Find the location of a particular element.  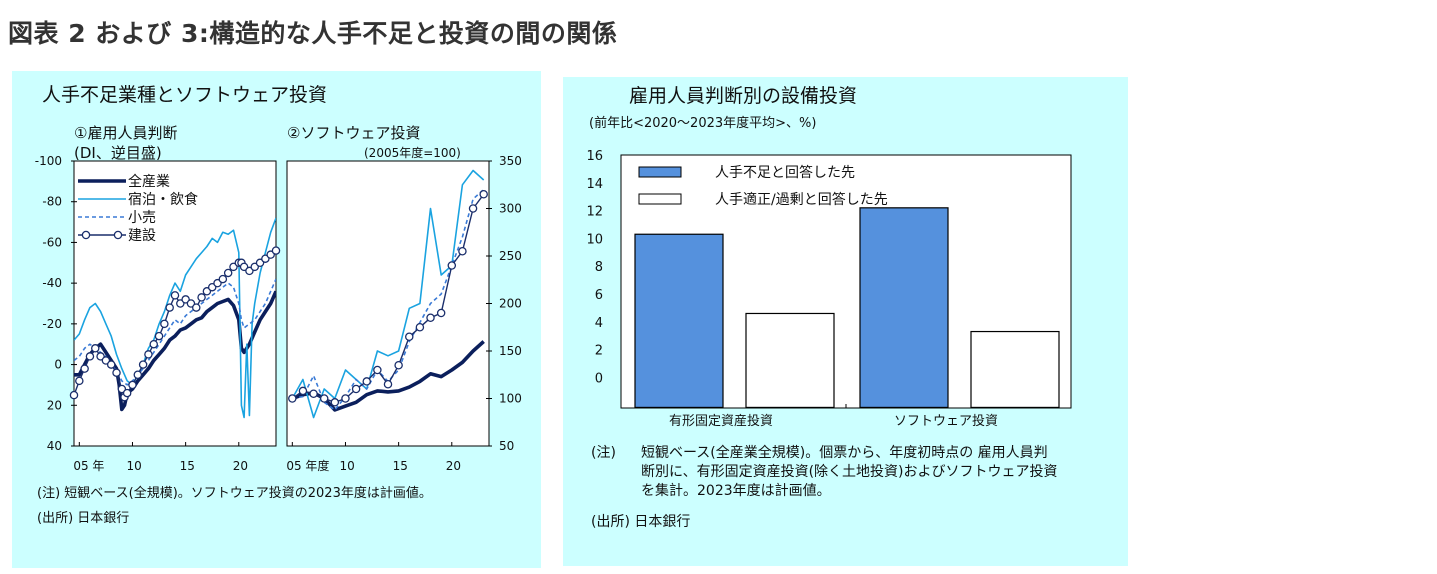

y-tick-label: 20 is located at coordinates (54, 405).